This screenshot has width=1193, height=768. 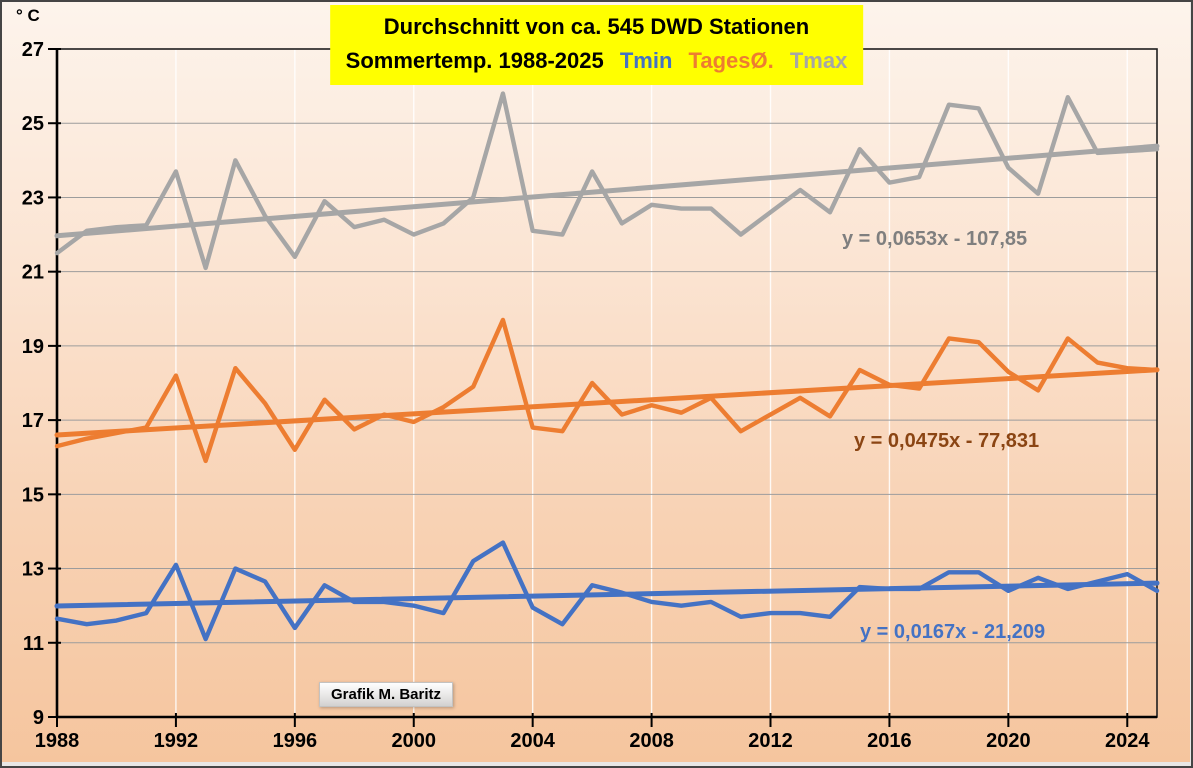 What do you see at coordinates (607, 191) in the screenshot?
I see `trendline-tmax` at bounding box center [607, 191].